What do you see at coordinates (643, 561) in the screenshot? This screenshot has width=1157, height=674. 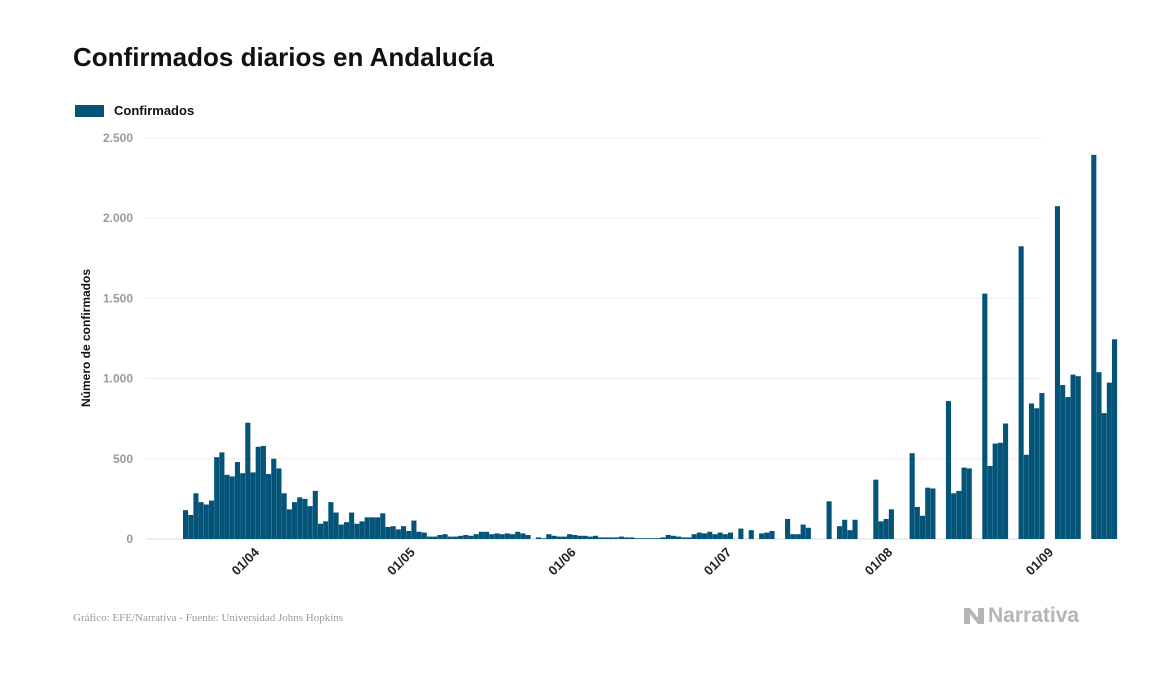 I see `x-axis-ticks: 01/04 01/05 01/06 01/07 01/08 01/09` at bounding box center [643, 561].